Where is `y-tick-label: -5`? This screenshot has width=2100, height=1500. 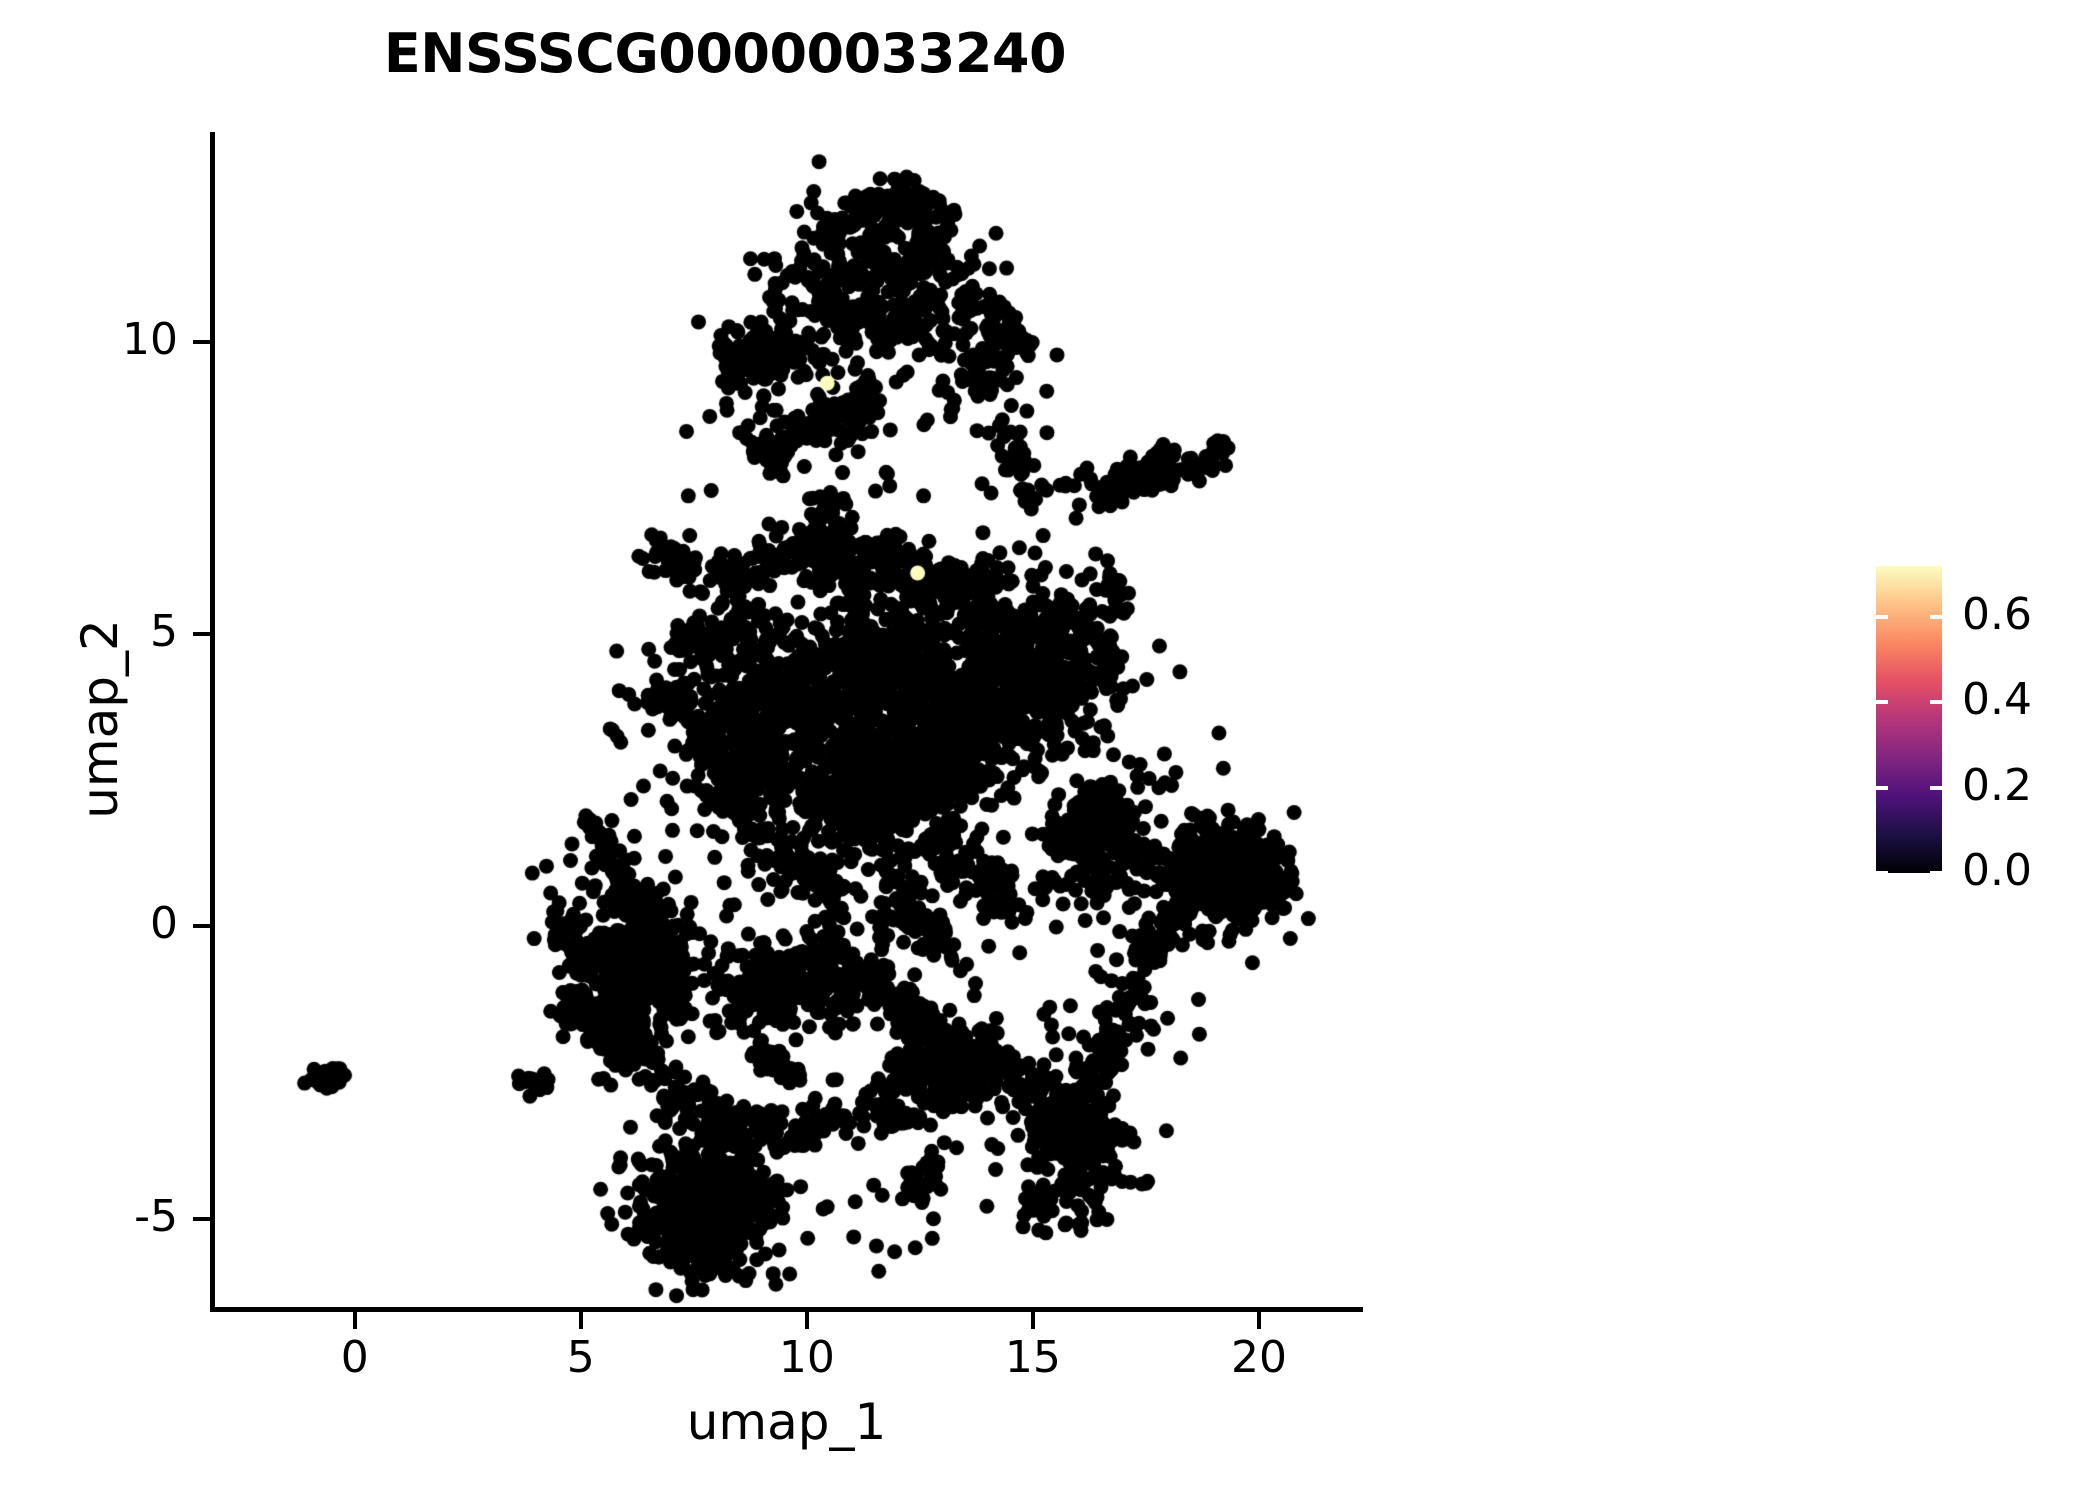 y-tick-label: -5 is located at coordinates (156, 1216).